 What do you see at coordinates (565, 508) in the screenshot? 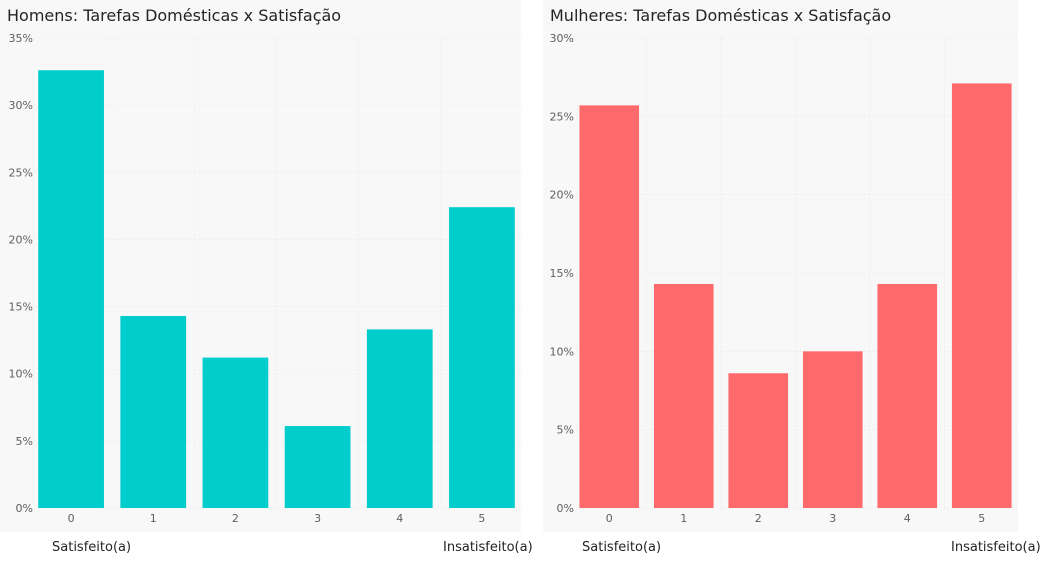
I see `women-y-tick-label: 0%` at bounding box center [565, 508].